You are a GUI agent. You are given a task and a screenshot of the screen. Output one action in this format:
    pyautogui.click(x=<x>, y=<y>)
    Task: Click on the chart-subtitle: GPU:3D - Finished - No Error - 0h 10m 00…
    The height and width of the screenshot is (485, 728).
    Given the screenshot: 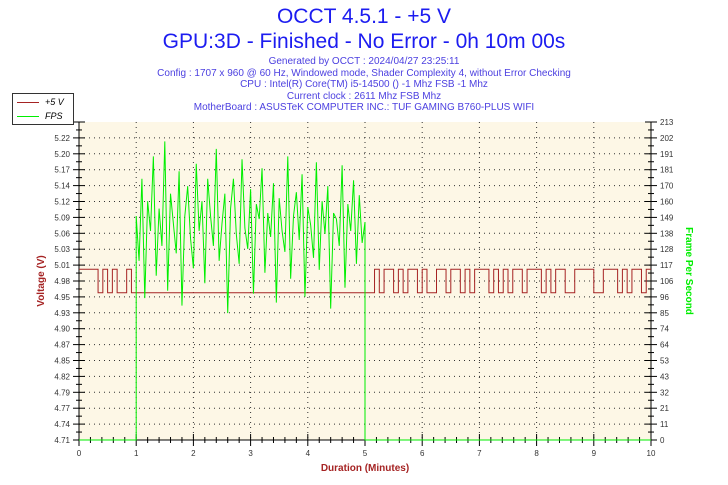 What is the action you would take?
    pyautogui.click(x=364, y=41)
    